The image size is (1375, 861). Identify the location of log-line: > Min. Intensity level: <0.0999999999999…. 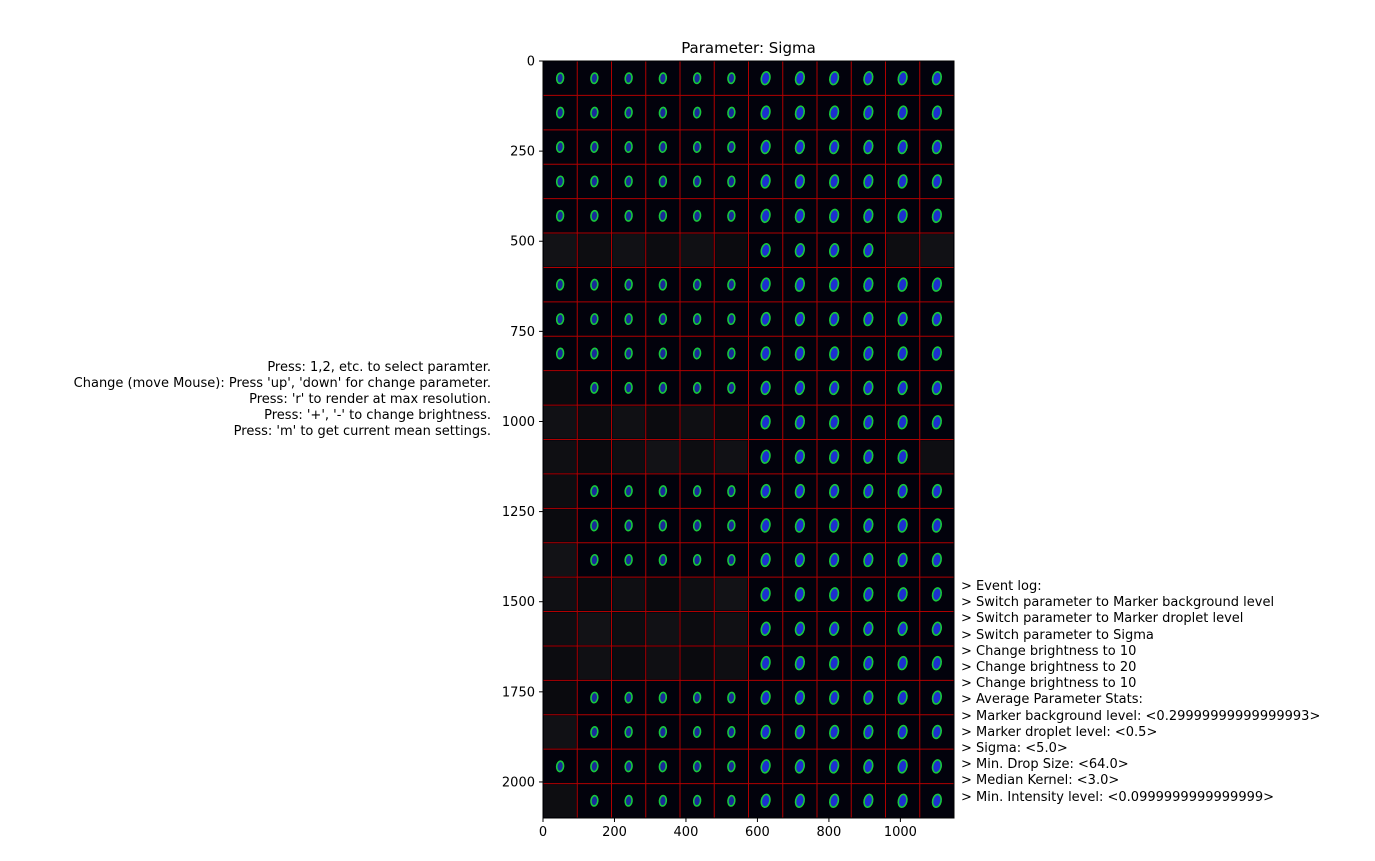
(1118, 797).